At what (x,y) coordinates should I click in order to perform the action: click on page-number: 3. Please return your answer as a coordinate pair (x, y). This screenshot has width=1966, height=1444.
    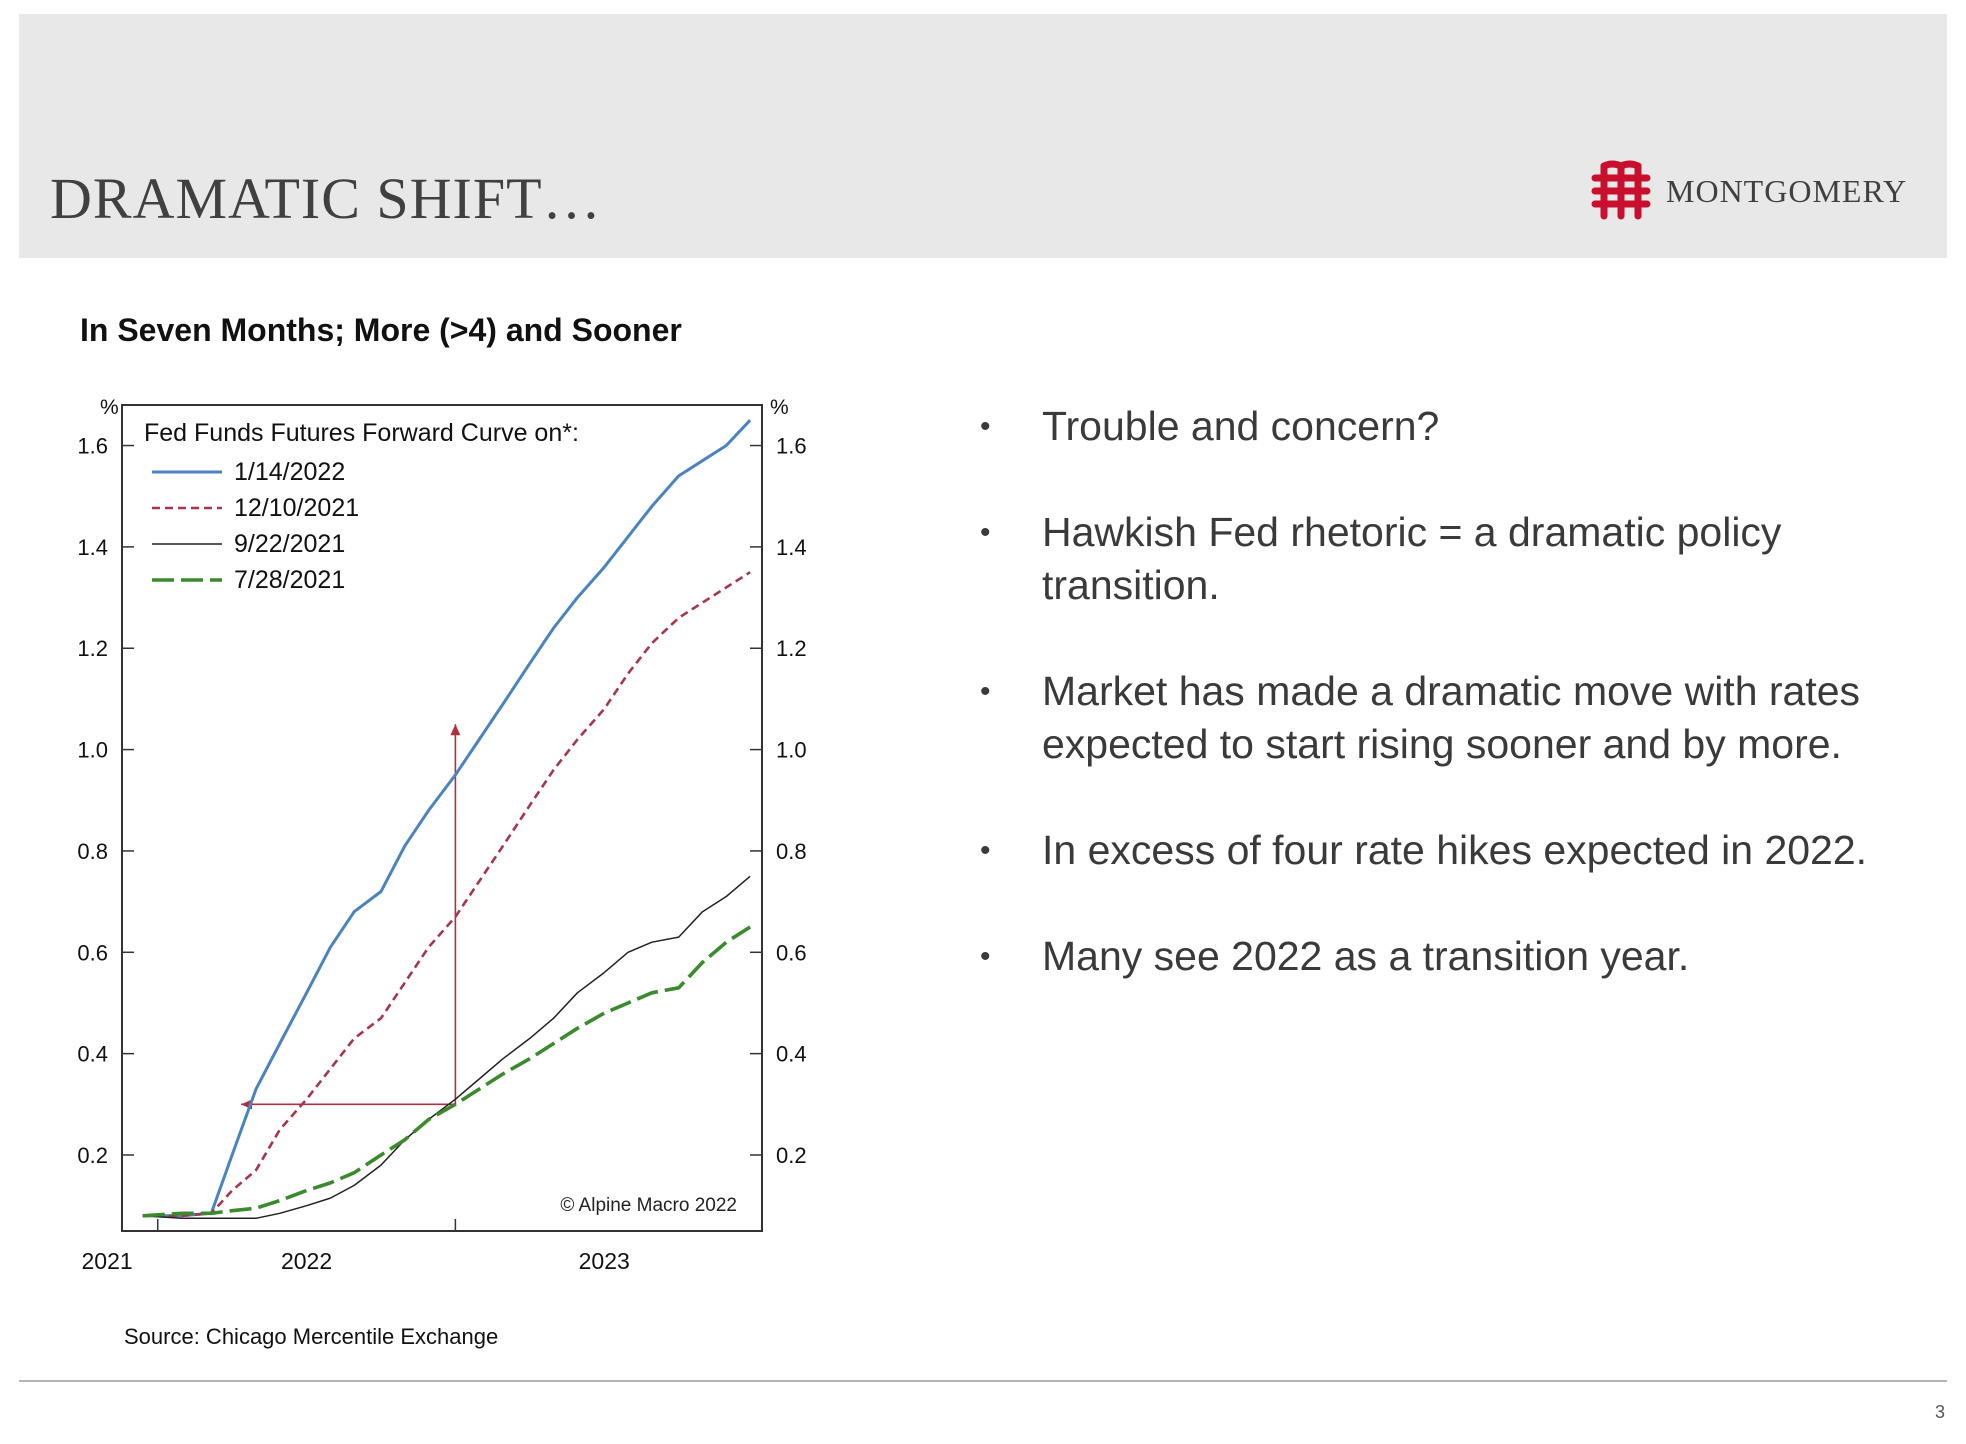
    Looking at the image, I should click on (1940, 1412).